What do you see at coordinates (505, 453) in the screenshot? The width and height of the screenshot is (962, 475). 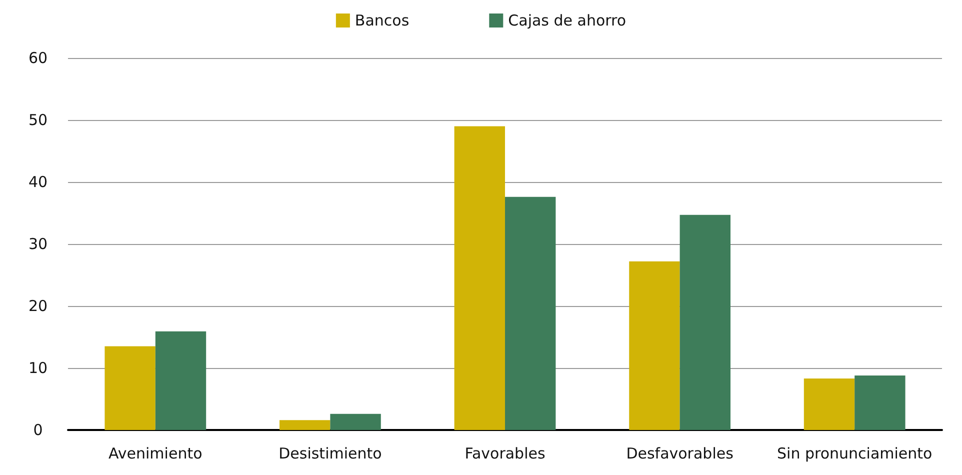 I see `x-tick-label: Favorables` at bounding box center [505, 453].